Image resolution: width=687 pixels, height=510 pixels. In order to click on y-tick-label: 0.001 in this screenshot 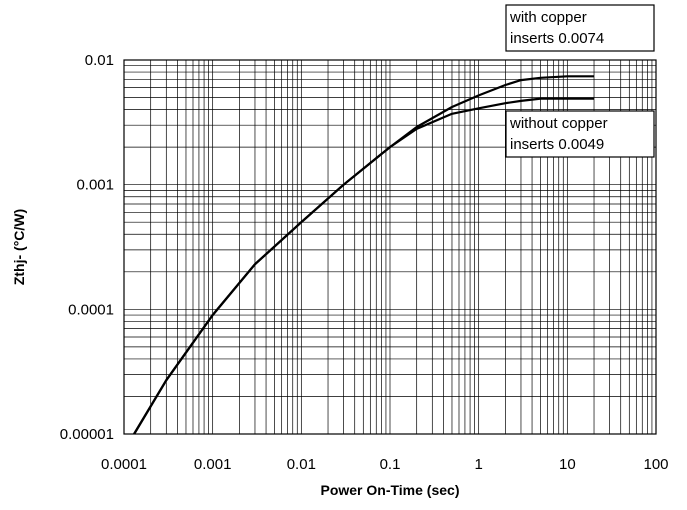, I will do `click(95, 185)`.